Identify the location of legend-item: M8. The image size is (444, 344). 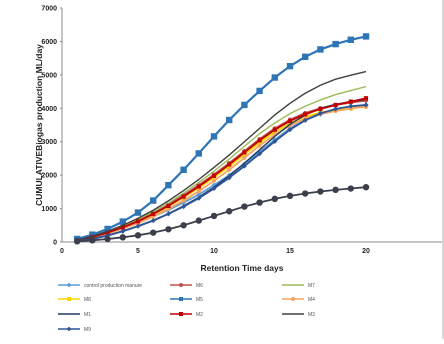
(74, 300).